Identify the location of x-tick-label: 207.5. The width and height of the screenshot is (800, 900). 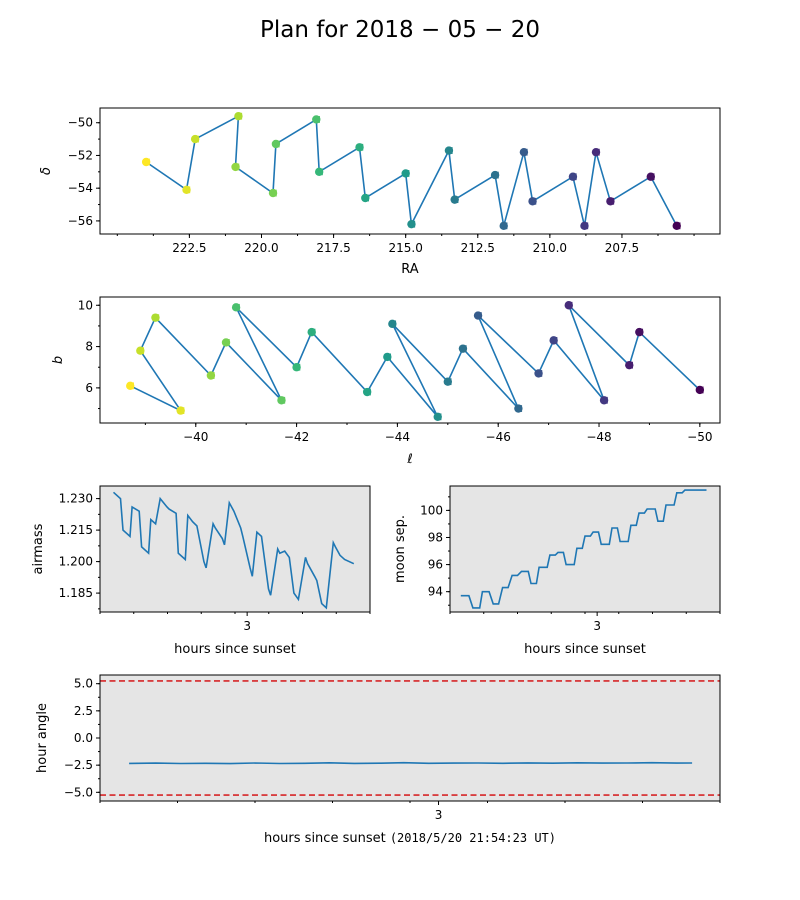
(622, 248).